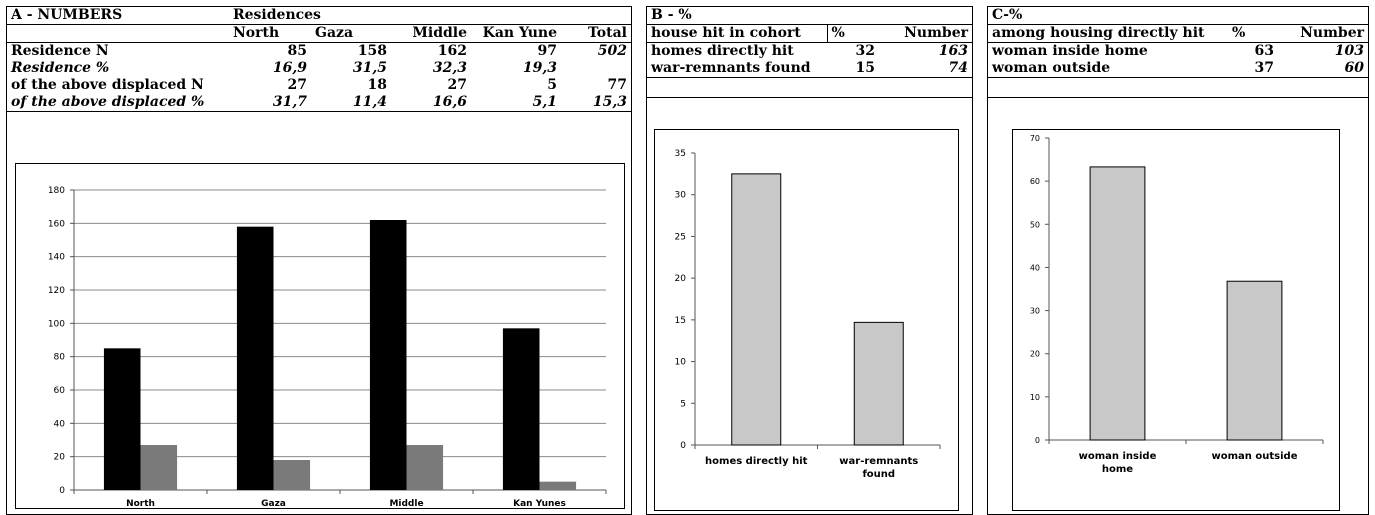 This screenshot has width=1375, height=515. I want to click on table-row: woman outside 37 60, so click(1178, 69).